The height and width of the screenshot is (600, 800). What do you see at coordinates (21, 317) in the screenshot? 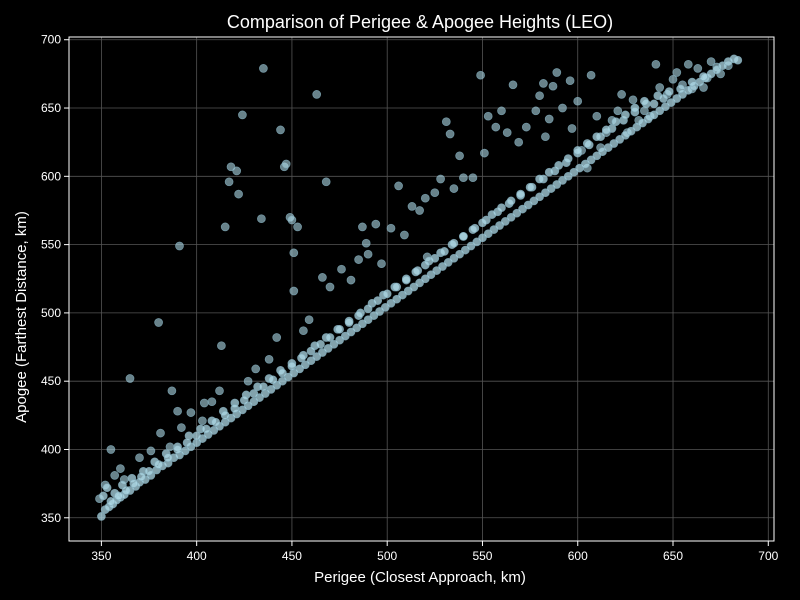
I see `y-axis-label: Apogee (Farthest Distance, km)` at bounding box center [21, 317].